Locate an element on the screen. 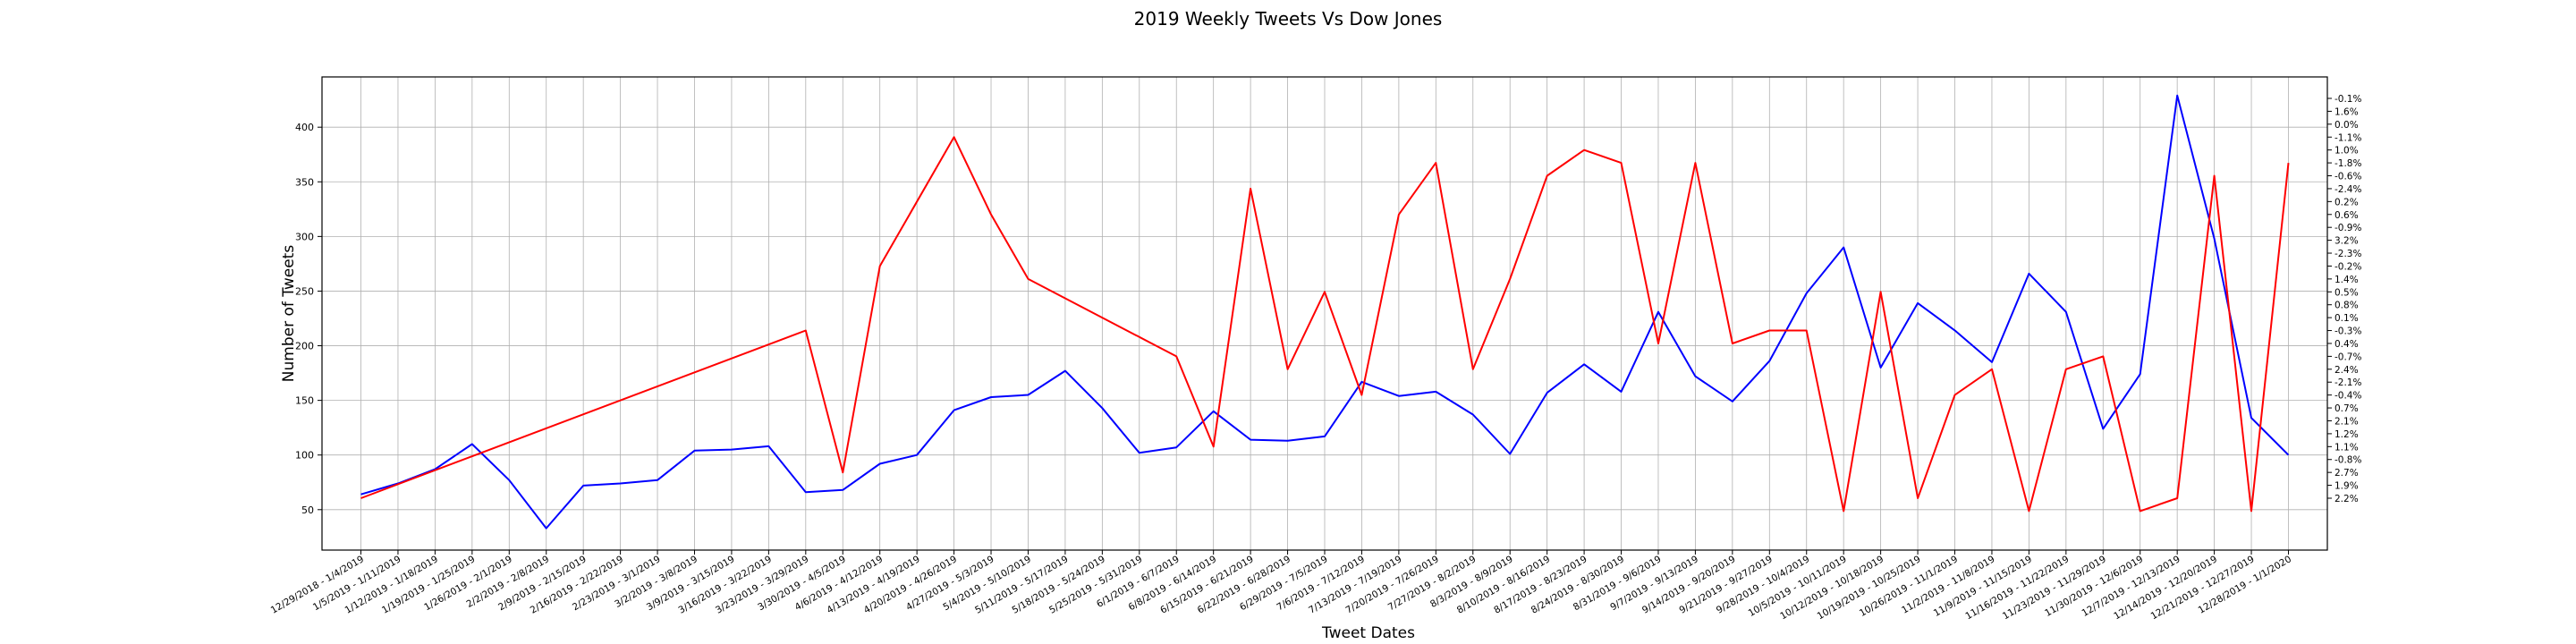 This screenshot has height=644, width=2576. chart-title: 2019 Weekly Tweets Vs Dow Jones is located at coordinates (1288, 19).